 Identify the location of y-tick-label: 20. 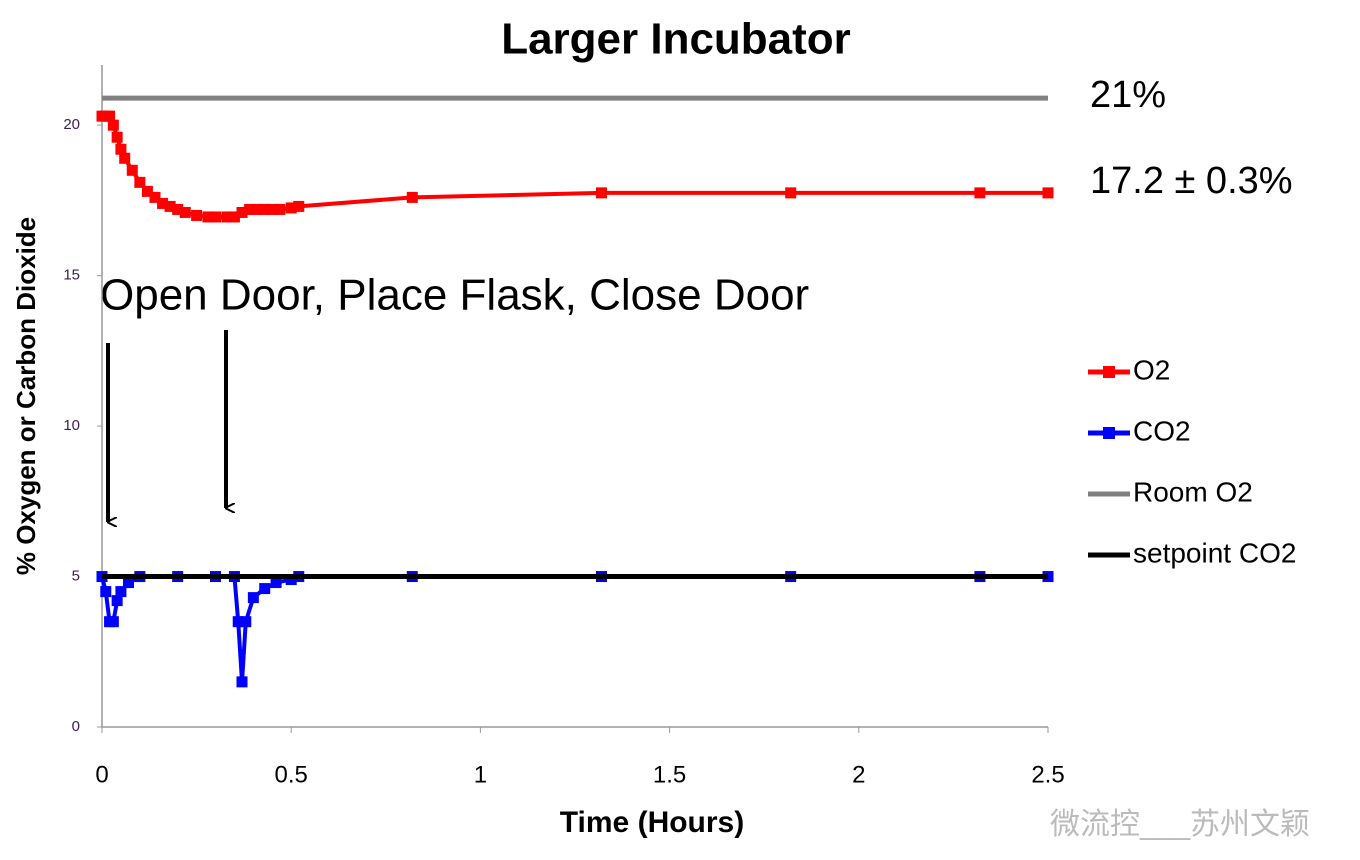
(71, 124).